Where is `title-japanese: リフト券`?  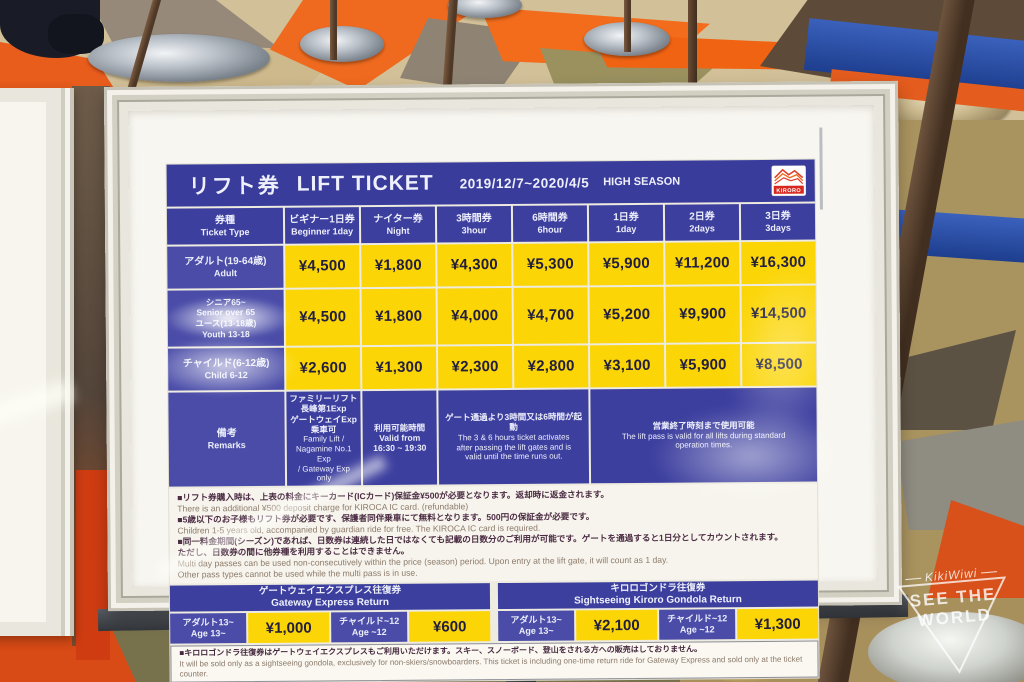
title-japanese: リフト券 is located at coordinates (234, 186).